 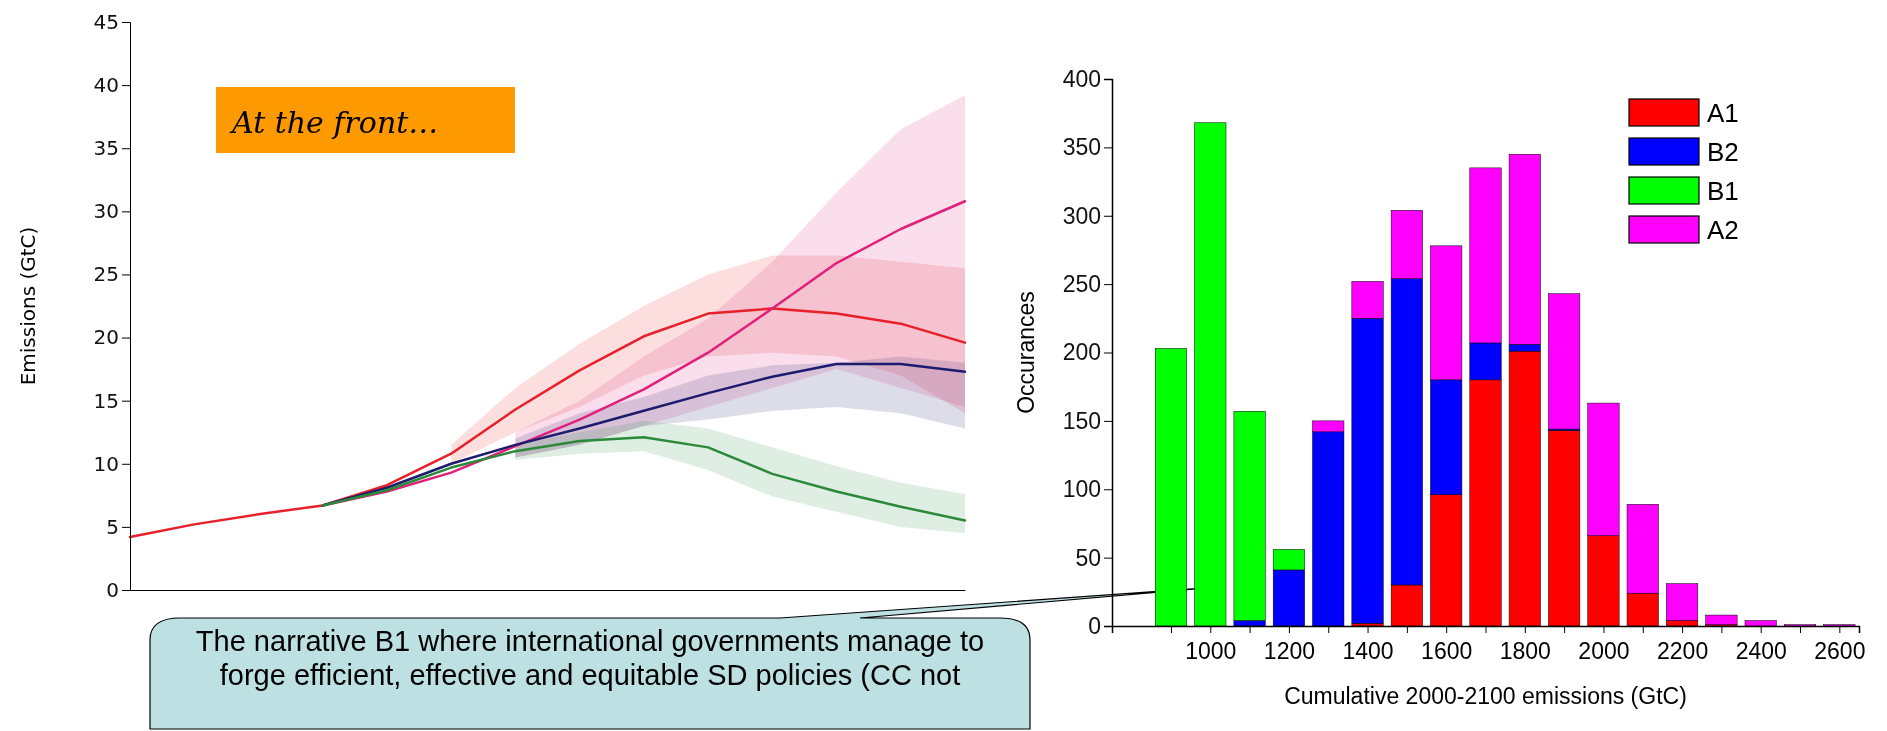 I want to click on y-axis-title: Emissions (GtC), so click(x=28, y=306).